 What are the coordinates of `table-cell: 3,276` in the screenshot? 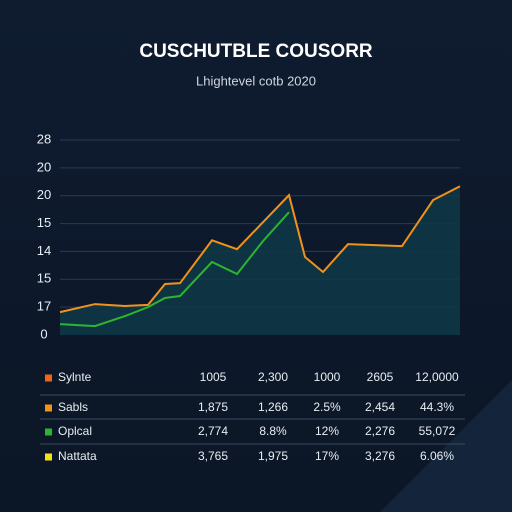 It's located at (380, 456).